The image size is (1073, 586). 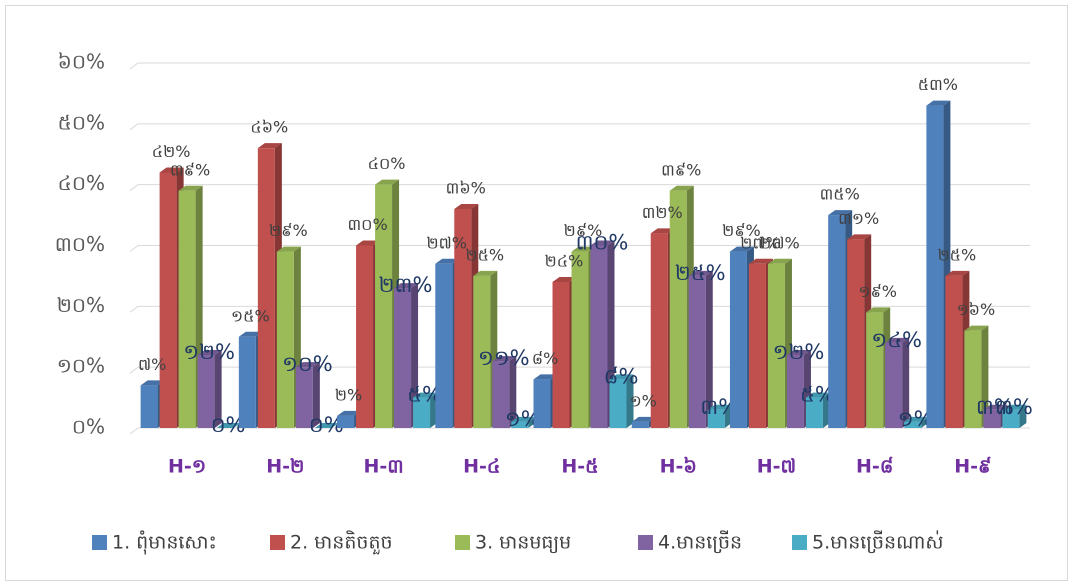 What do you see at coordinates (481, 467) in the screenshot?
I see `x-tick-label: H-៤` at bounding box center [481, 467].